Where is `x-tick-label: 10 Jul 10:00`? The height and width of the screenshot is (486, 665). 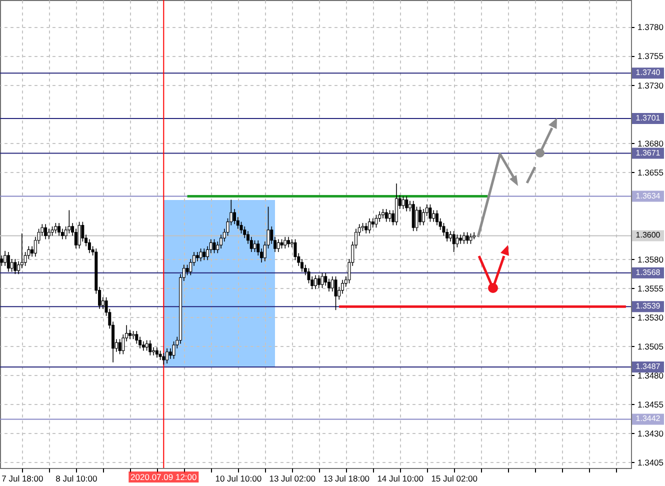 x-tick-label: 10 Jul 10:00 is located at coordinates (238, 479).